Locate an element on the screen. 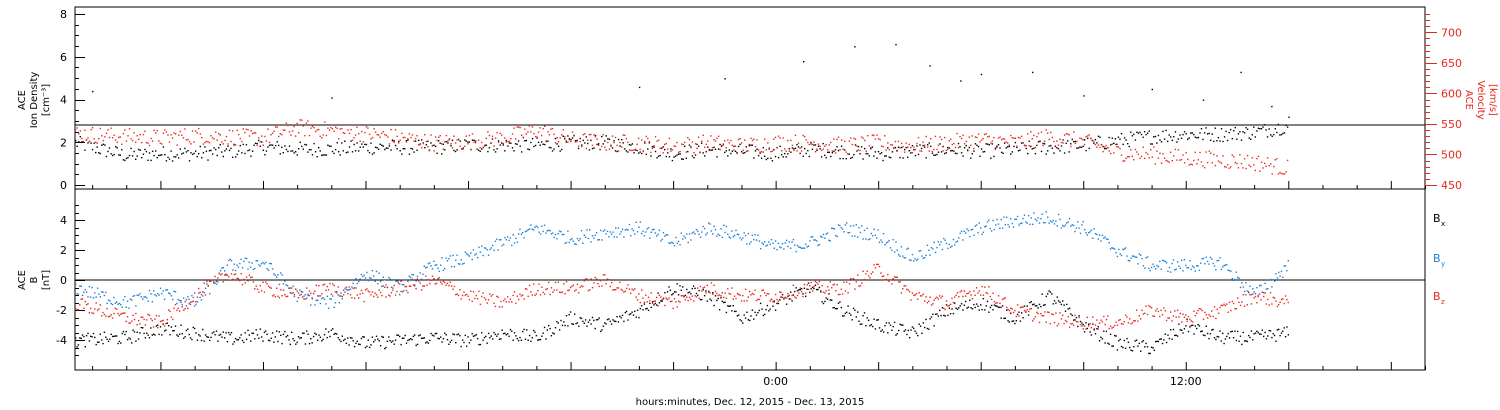 The height and width of the screenshot is (410, 1500). legend-bz: B z is located at coordinates (1439, 298).